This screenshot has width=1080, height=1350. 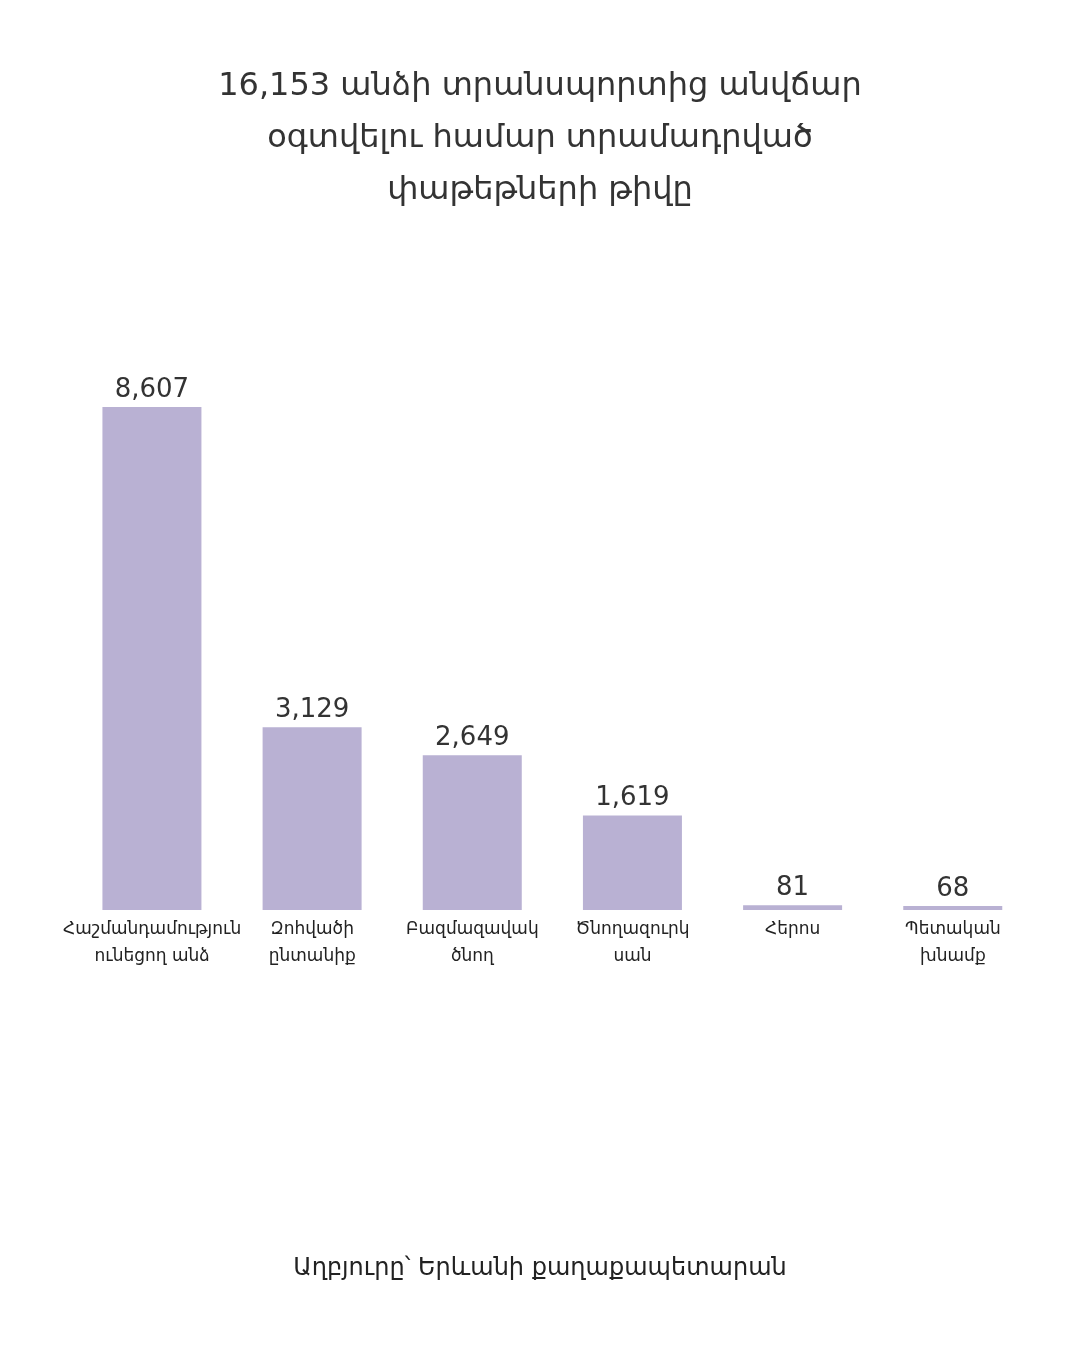 I want to click on x-tick-label: Ծնողազուրկ սան, so click(x=632, y=941).